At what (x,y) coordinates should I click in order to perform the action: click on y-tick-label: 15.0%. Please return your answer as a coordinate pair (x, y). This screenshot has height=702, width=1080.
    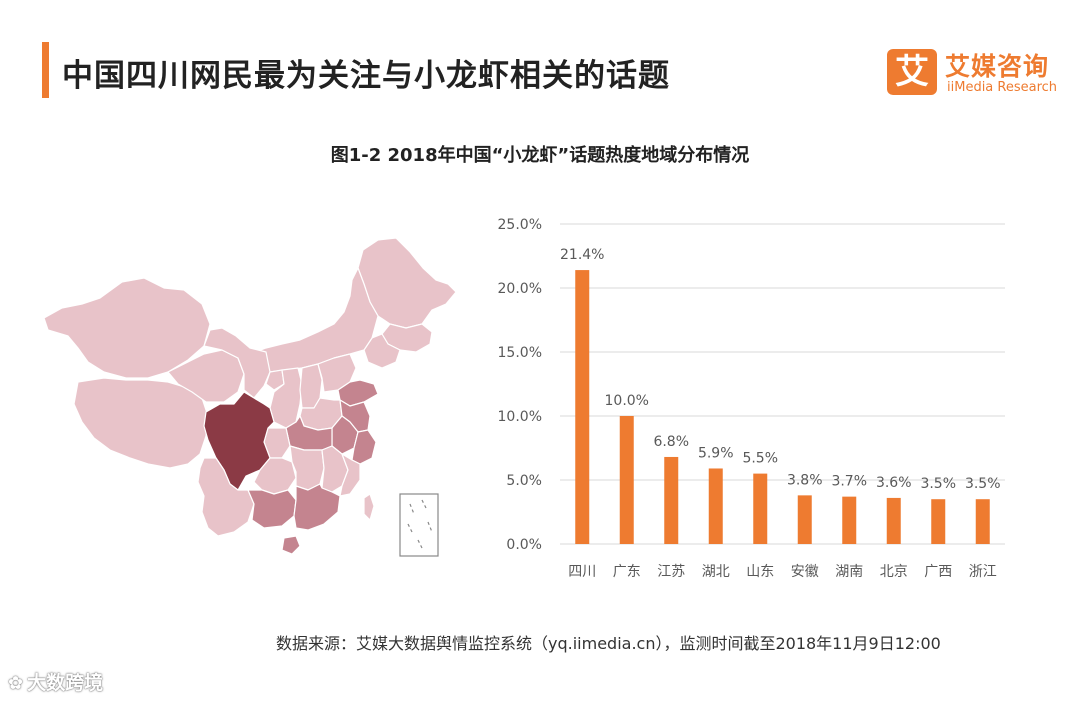
    Looking at the image, I should click on (520, 353).